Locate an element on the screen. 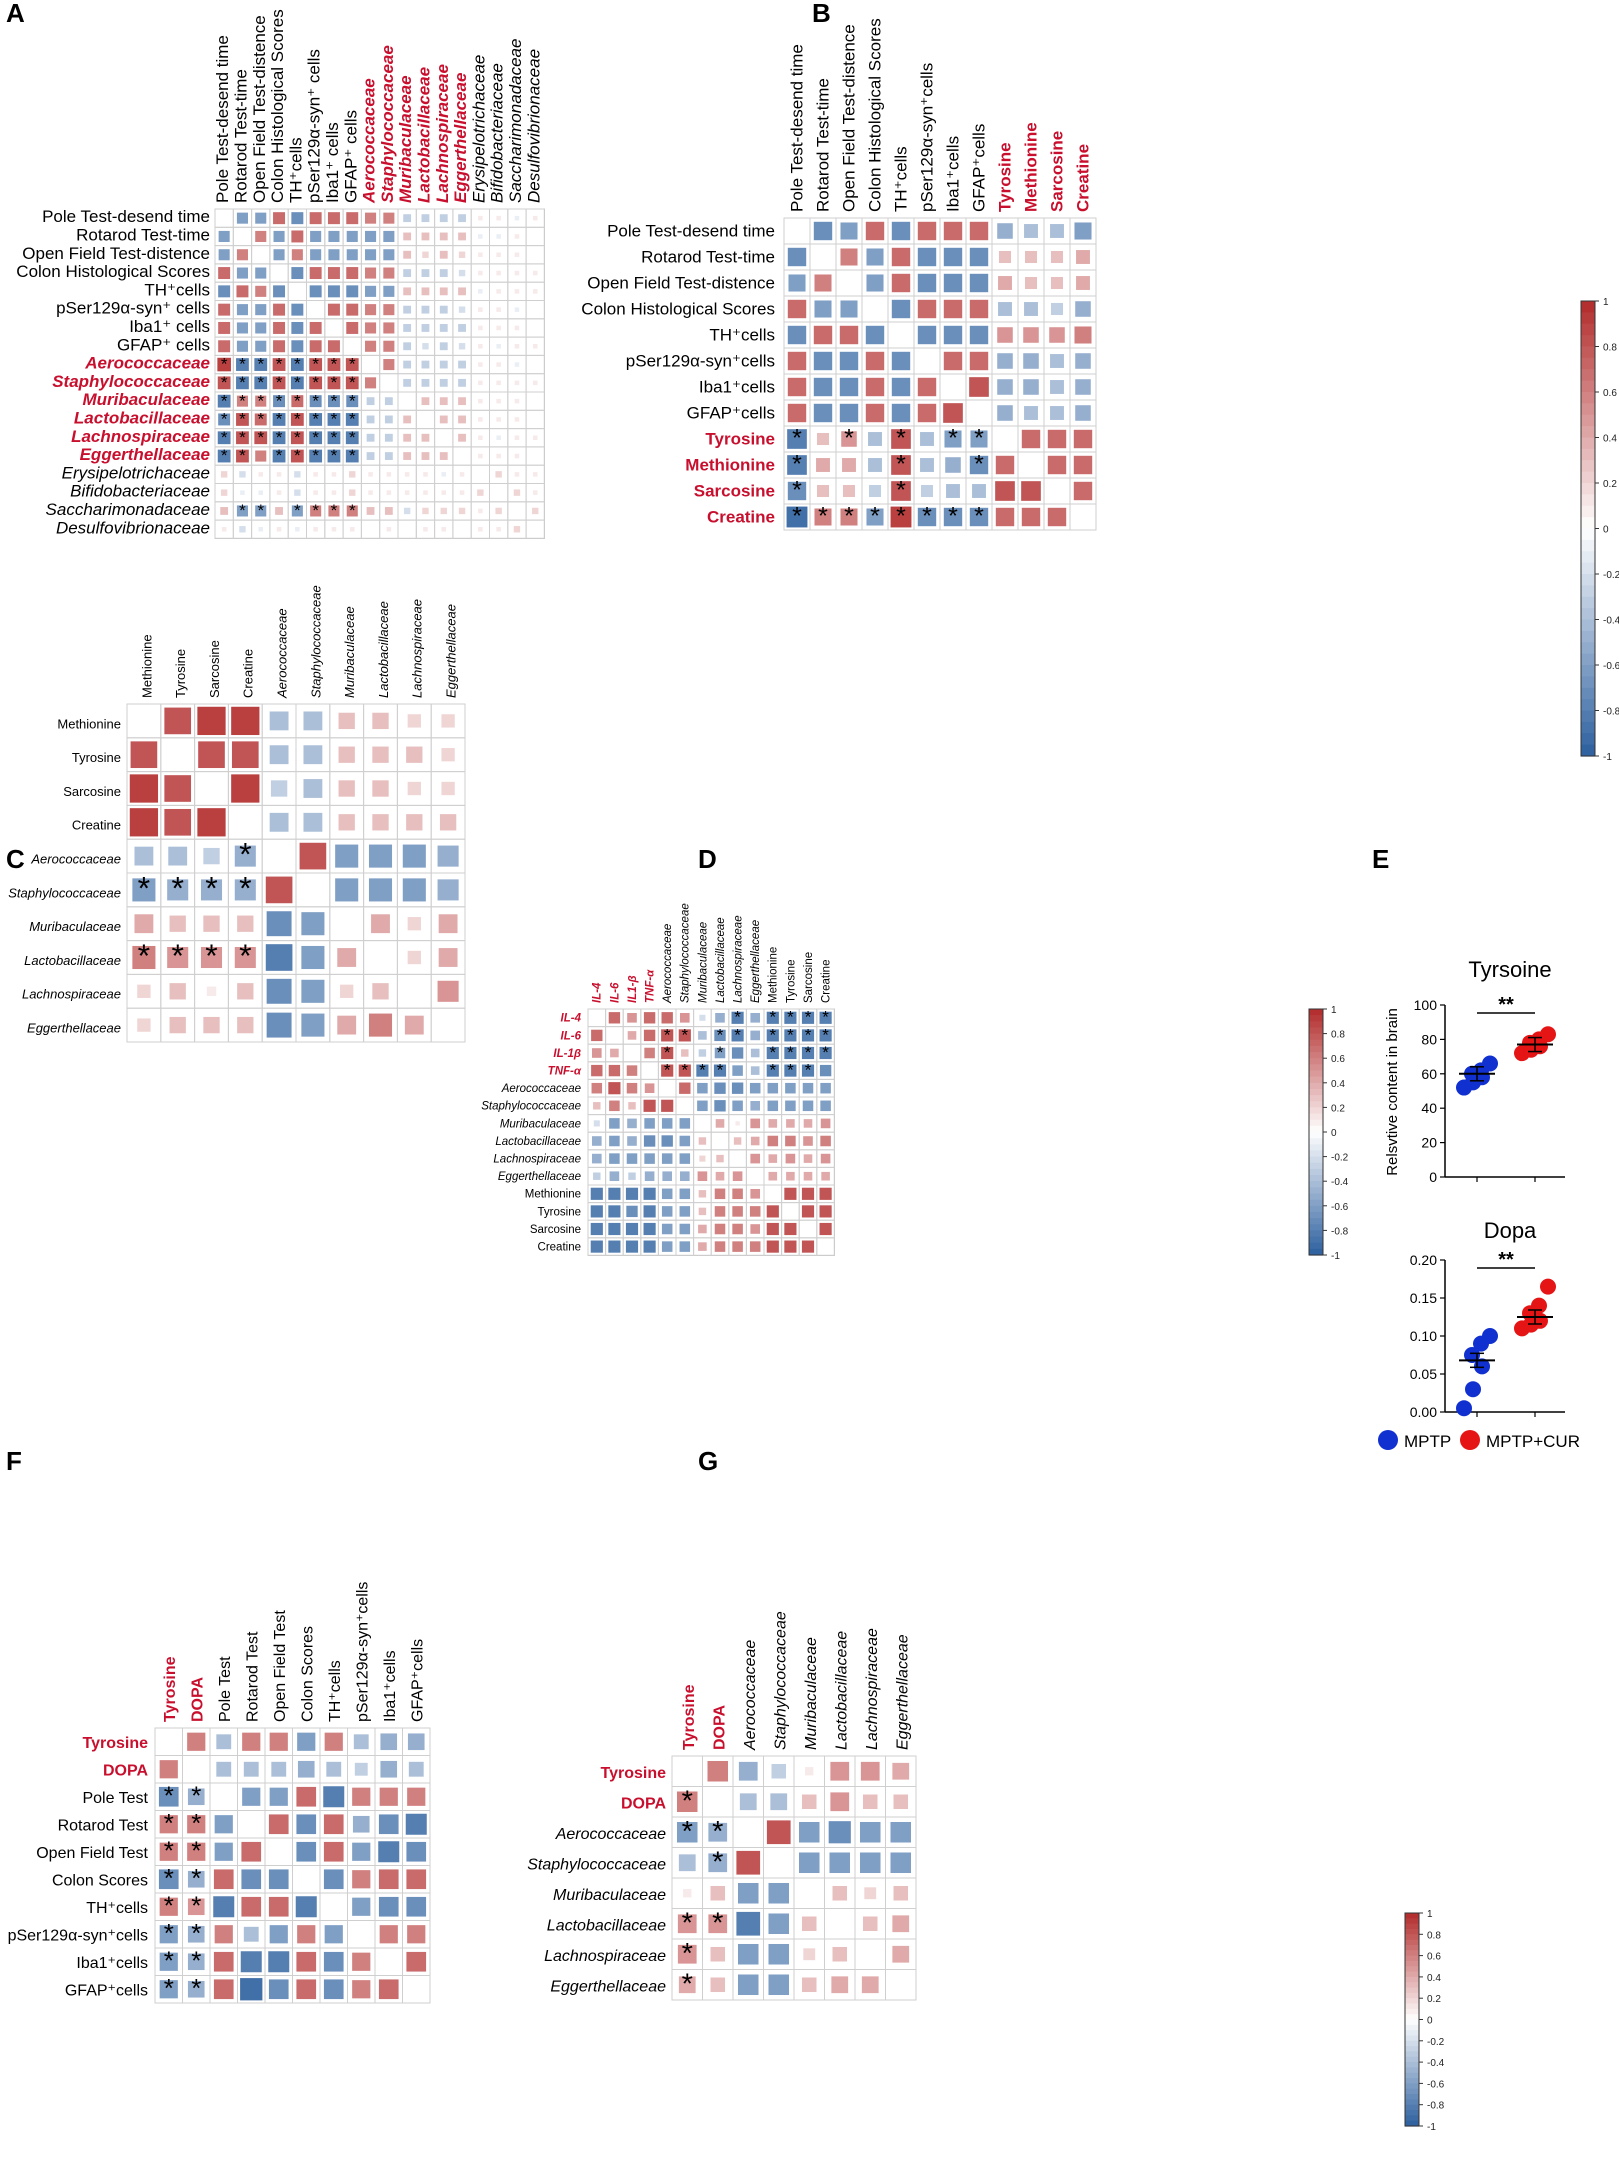 Image resolution: width=1619 pixels, height=2177 pixels. legend-marker-mptp-cur is located at coordinates (1470, 1440).